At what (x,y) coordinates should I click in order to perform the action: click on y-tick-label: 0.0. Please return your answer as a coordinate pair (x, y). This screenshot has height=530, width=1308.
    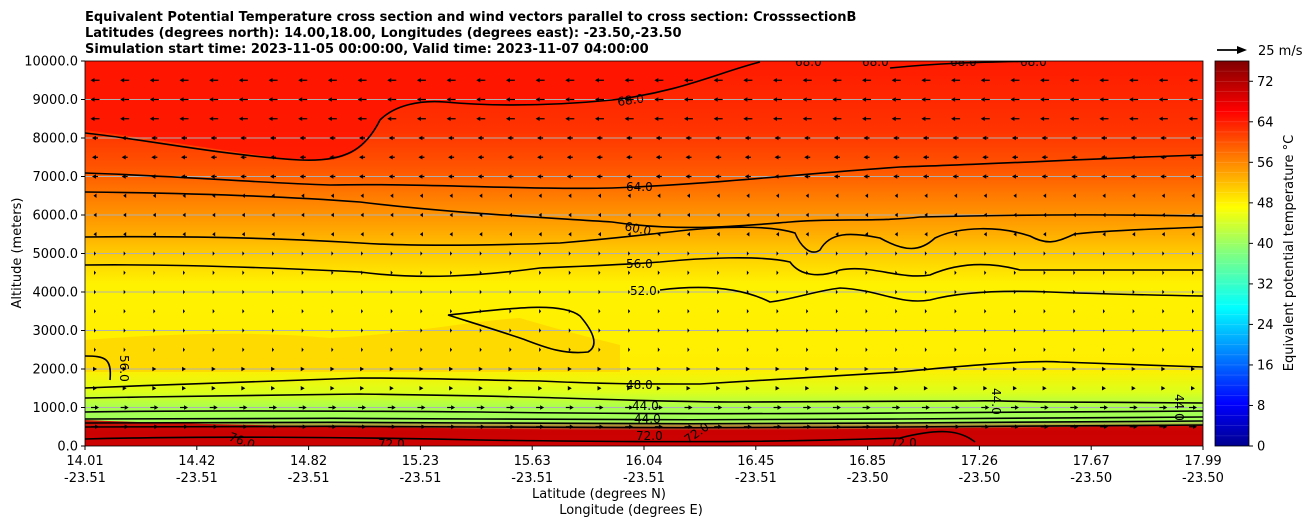
    Looking at the image, I should click on (67, 447).